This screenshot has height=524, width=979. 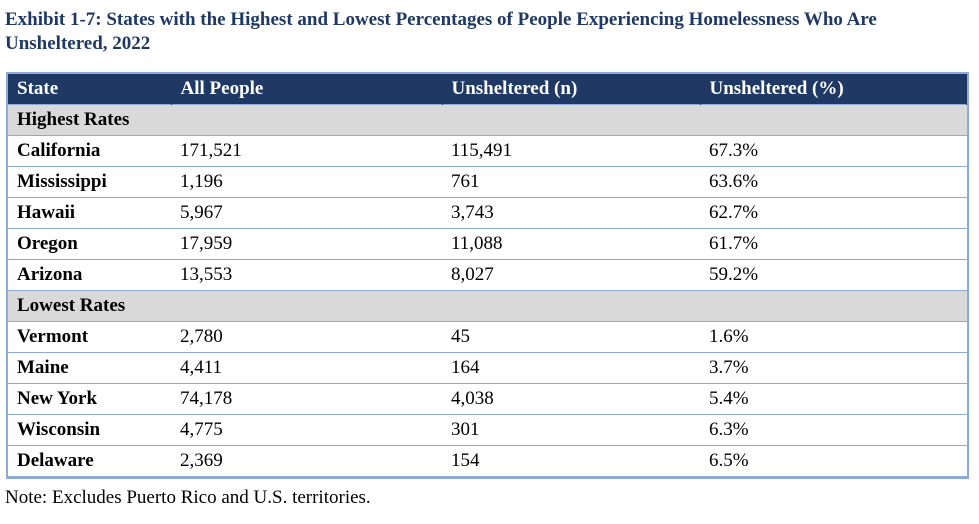 I want to click on cell-state: Arizona, so click(x=89, y=275).